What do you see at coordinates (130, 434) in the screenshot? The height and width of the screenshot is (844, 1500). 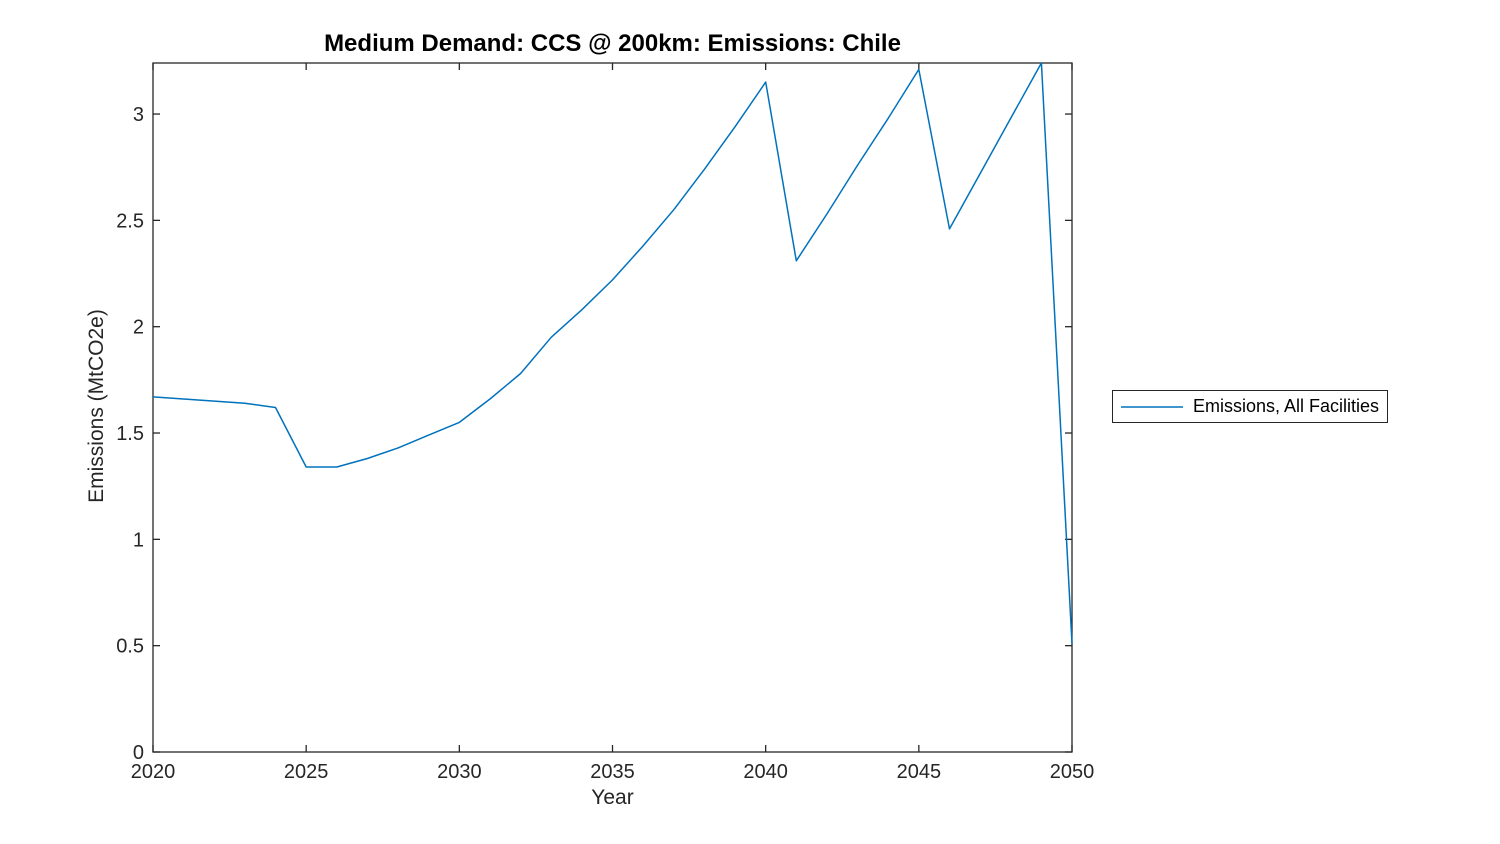 I see `svg-text: 1.5` at bounding box center [130, 434].